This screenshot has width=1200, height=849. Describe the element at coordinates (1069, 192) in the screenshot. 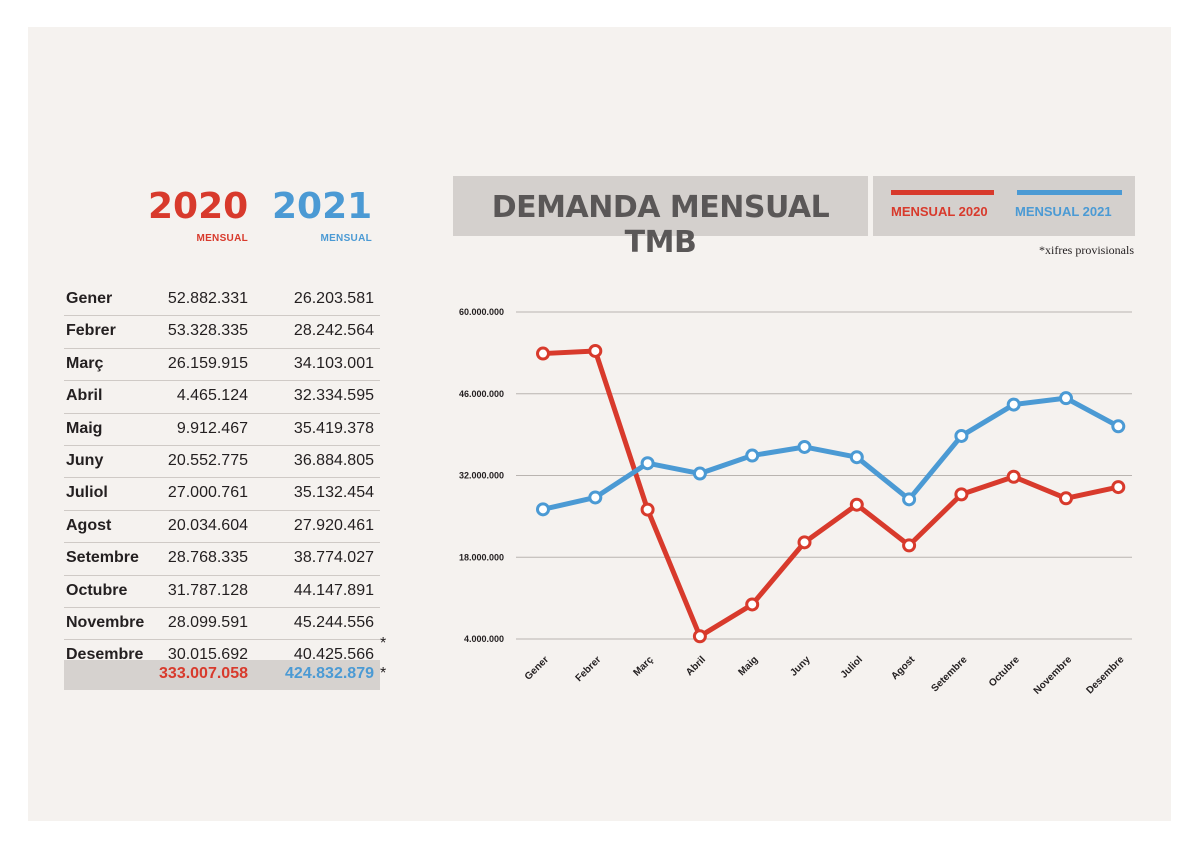

I see `legend-line-2021` at that location.